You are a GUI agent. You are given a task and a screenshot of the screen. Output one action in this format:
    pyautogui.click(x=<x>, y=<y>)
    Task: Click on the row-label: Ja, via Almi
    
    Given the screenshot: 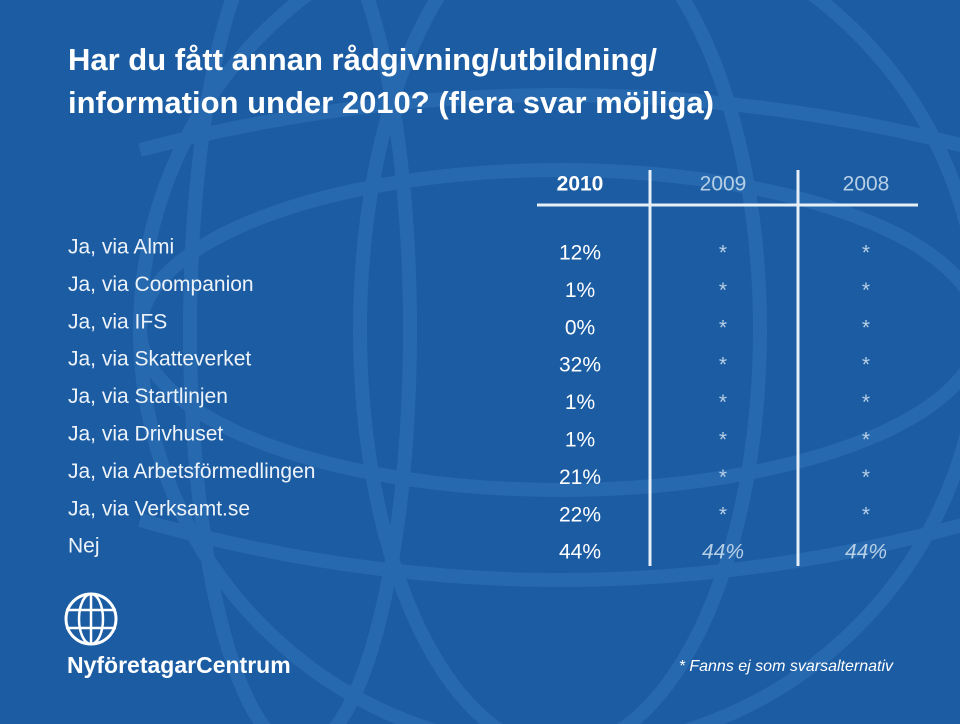 What is the action you would take?
    pyautogui.click(x=121, y=247)
    